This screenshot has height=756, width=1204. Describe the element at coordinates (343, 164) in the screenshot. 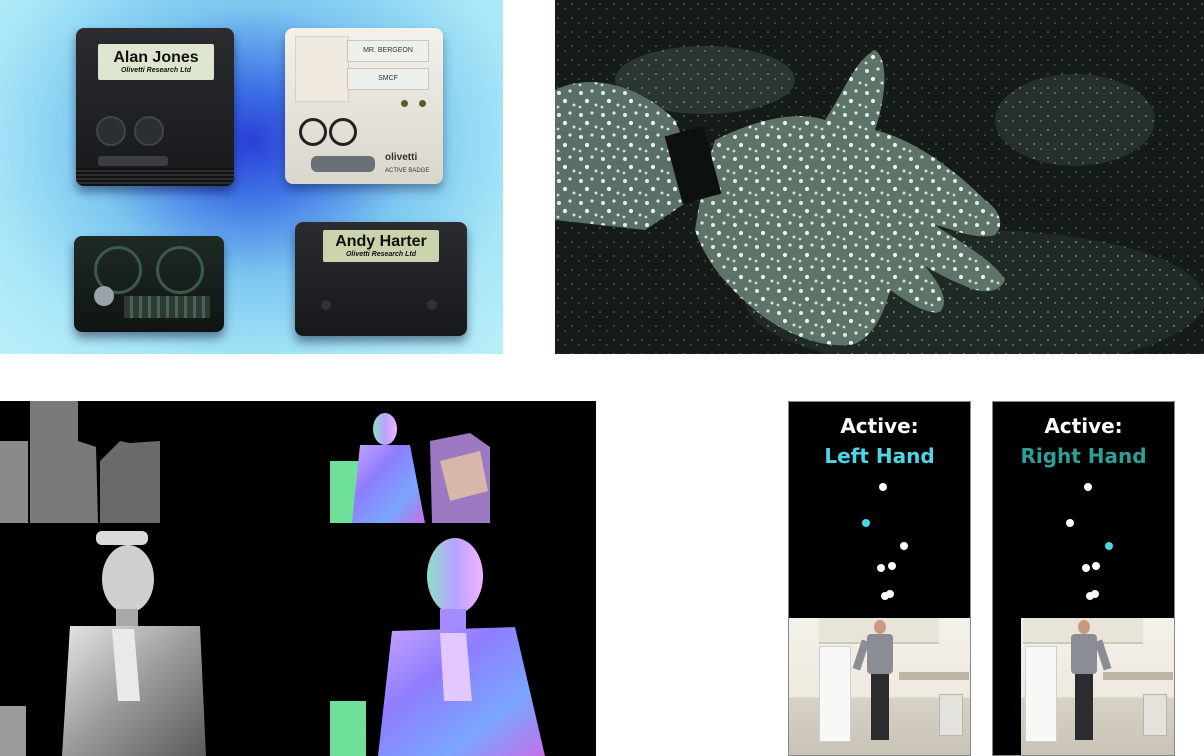

I see `badge-display` at that location.